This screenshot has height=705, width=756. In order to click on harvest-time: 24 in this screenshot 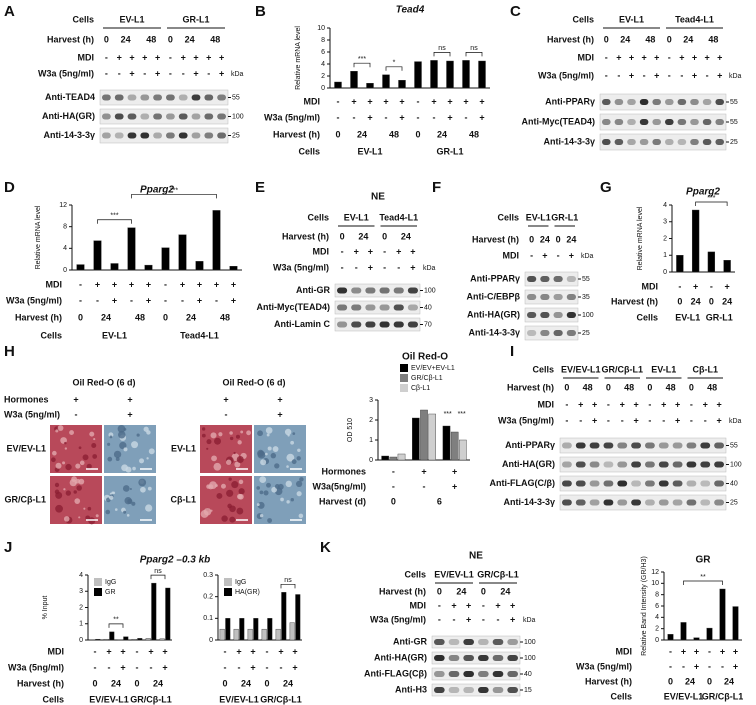, I will do `click(406, 236)`.